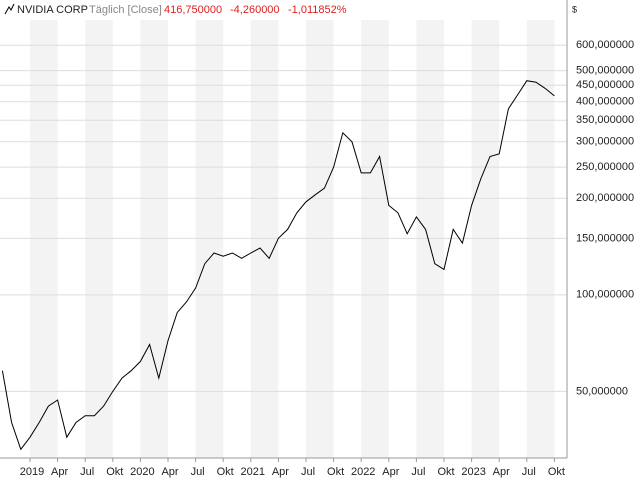 Image resolution: width=640 pixels, height=480 pixels. What do you see at coordinates (605, 85) in the screenshot?
I see `y-tick-label: 450,000000` at bounding box center [605, 85].